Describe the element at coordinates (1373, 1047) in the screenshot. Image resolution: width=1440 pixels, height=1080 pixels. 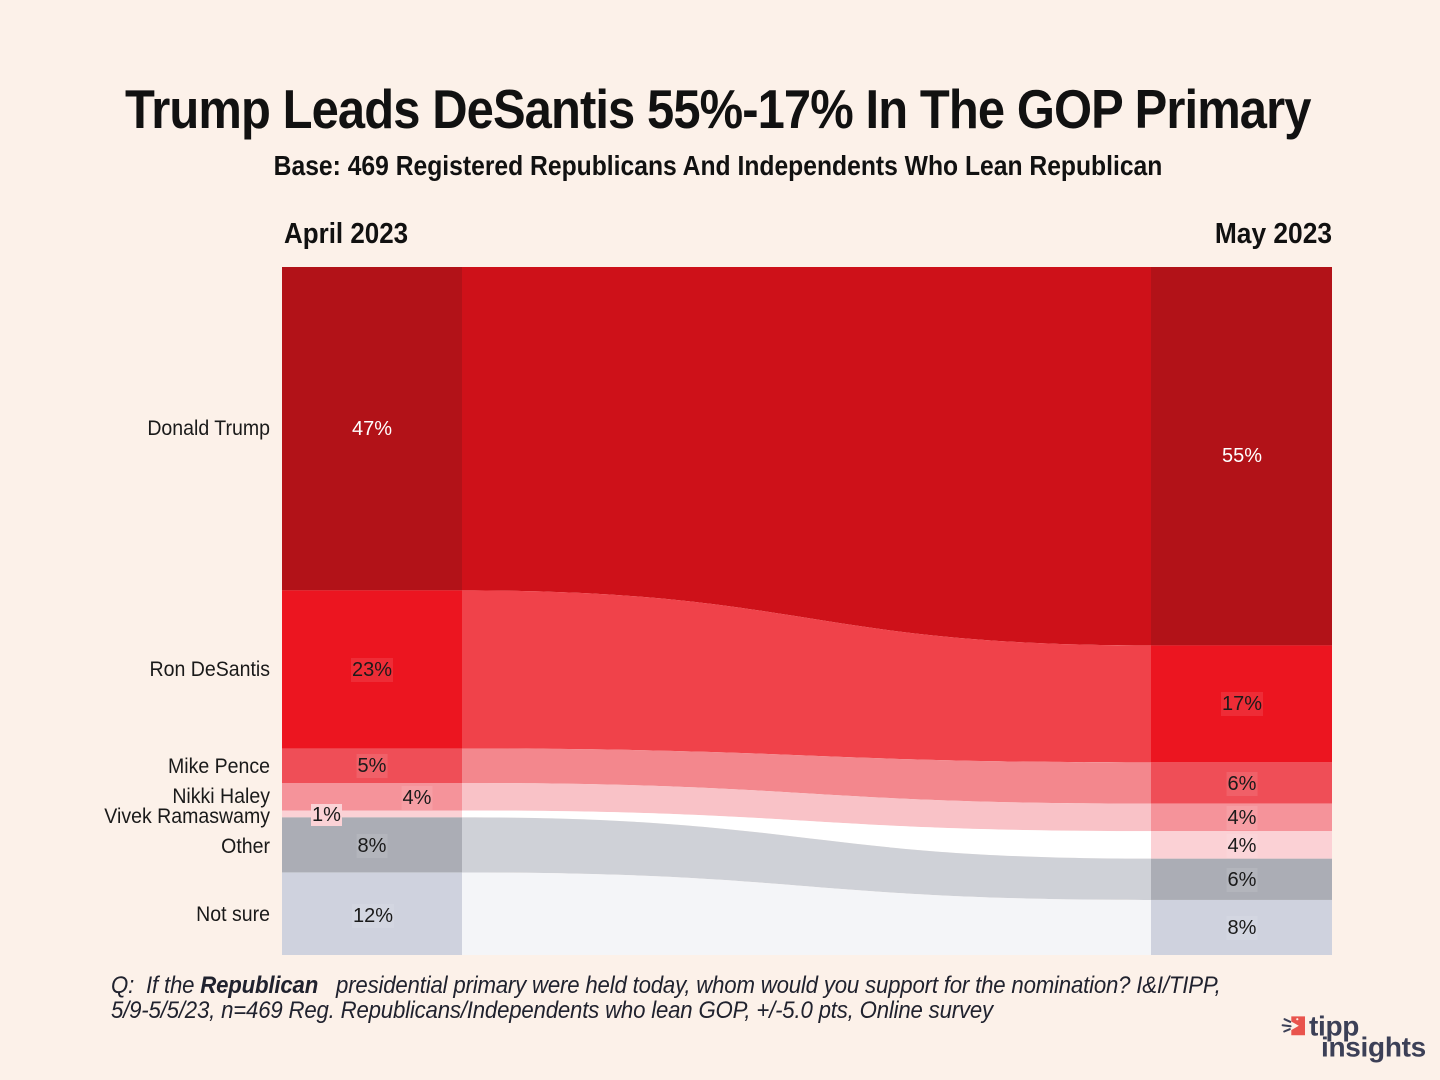
I see `svg-text: insights` at that location.